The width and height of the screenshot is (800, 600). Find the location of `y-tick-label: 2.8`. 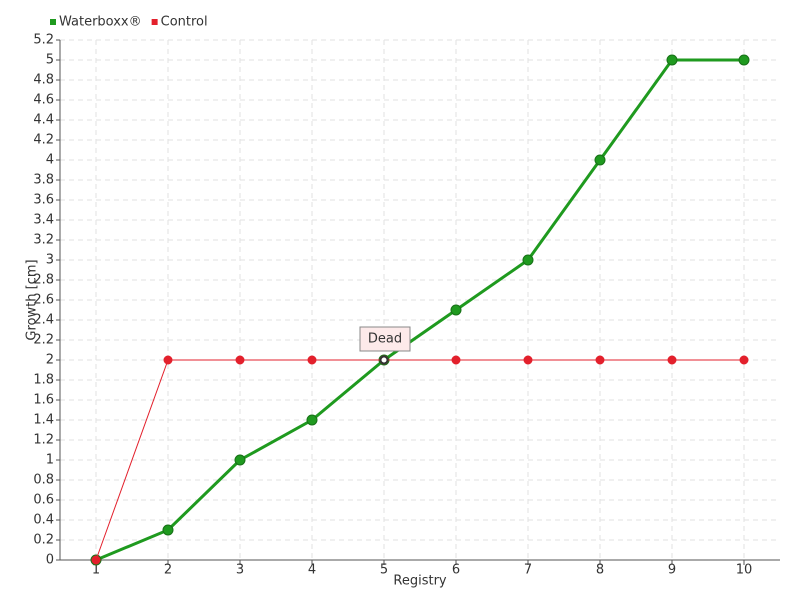

y-tick-label: 2.8 is located at coordinates (43, 280).